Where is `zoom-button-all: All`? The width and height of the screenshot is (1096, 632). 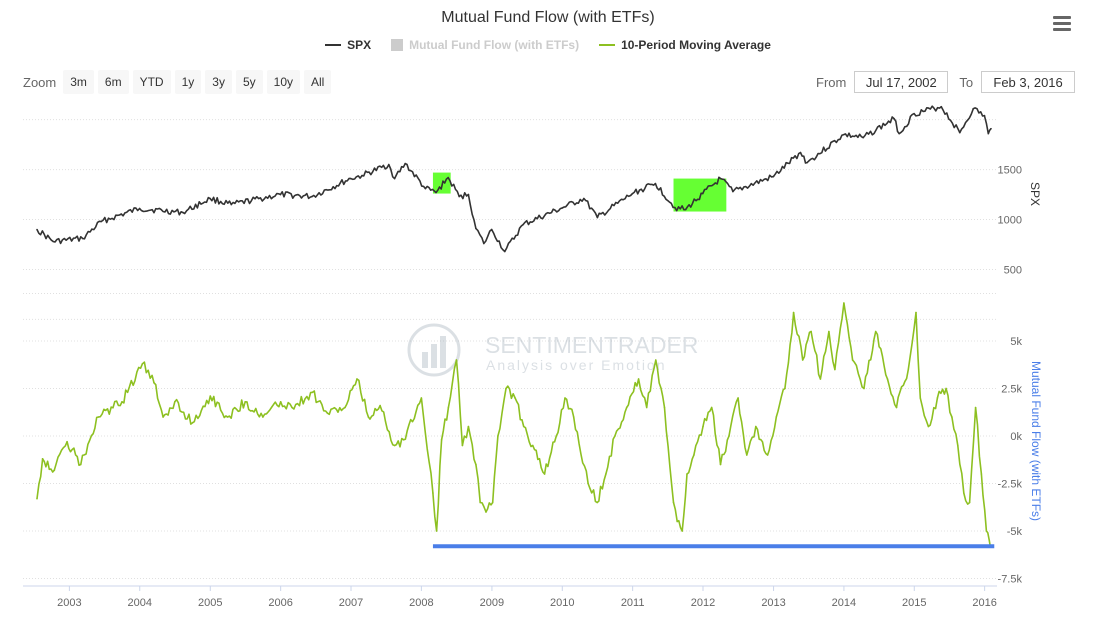 zoom-button-all: All is located at coordinates (318, 82).